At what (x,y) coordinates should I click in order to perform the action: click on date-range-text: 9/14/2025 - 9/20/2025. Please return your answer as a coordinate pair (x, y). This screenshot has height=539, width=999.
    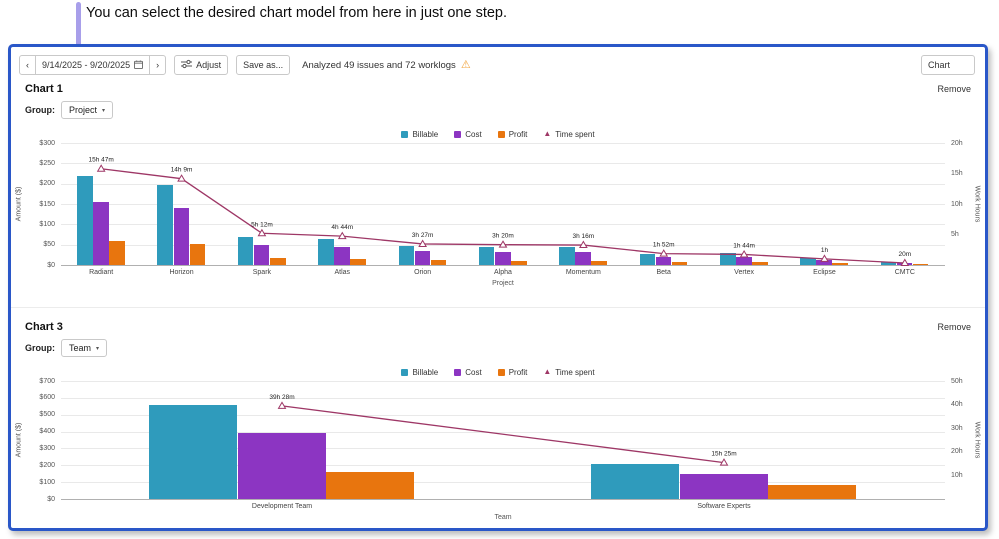
    Looking at the image, I should click on (86, 65).